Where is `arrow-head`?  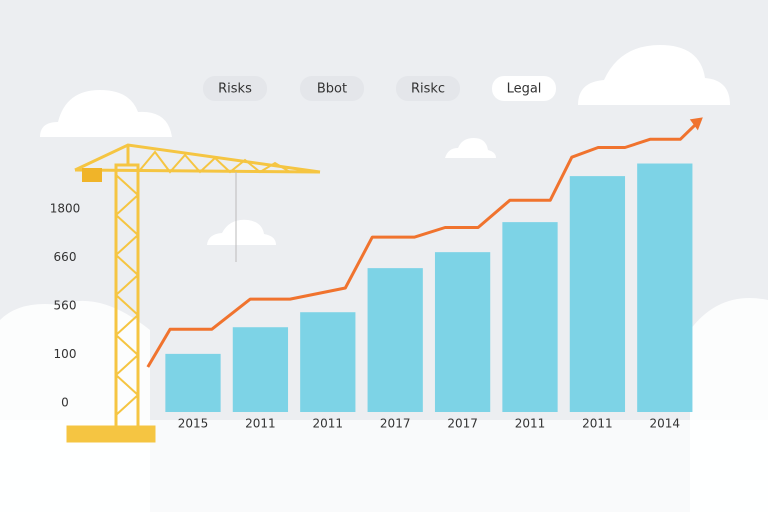
arrow-head is located at coordinates (696, 124).